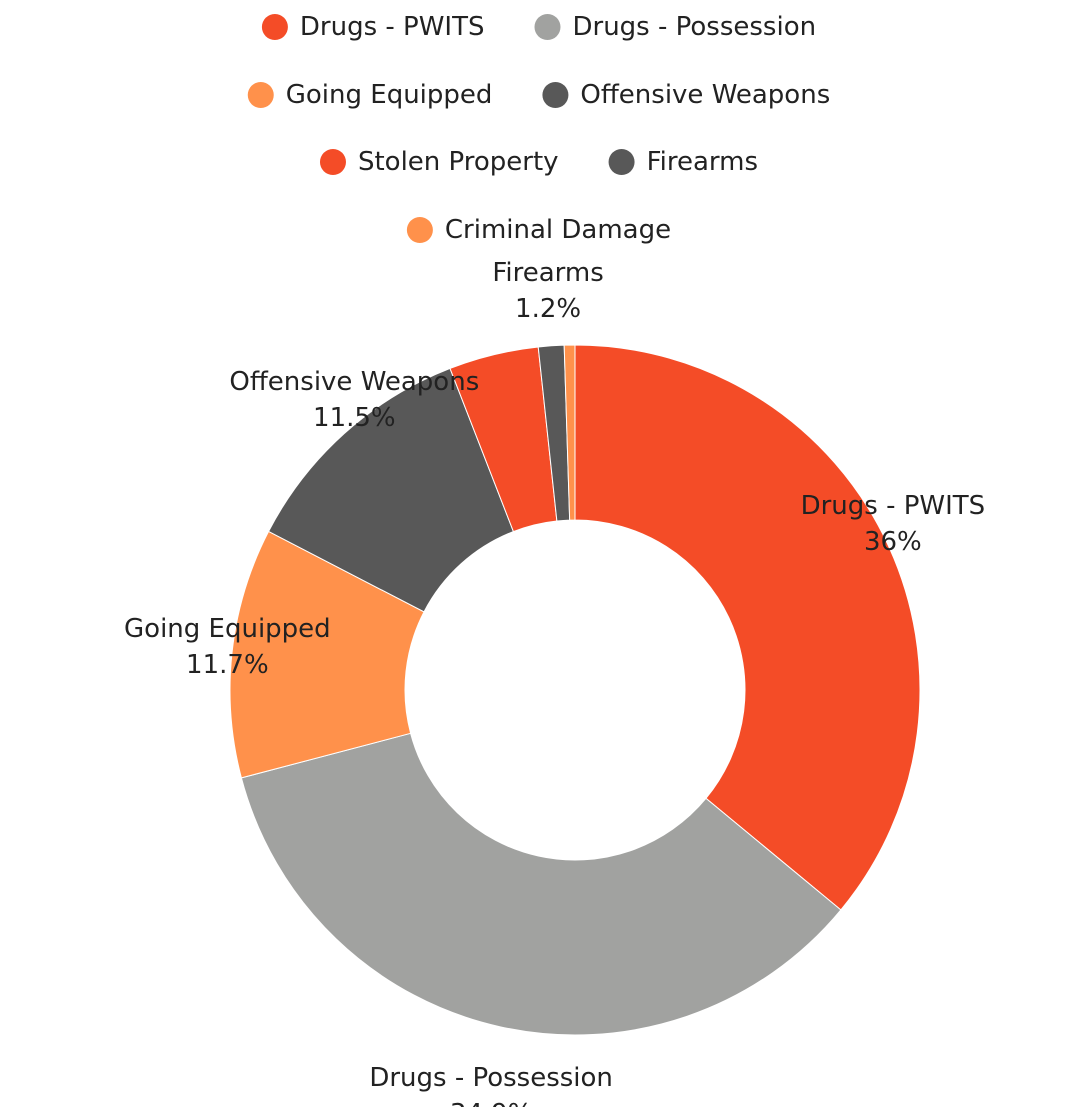 The image size is (1078, 1111). What do you see at coordinates (491, 1078) in the screenshot?
I see `slice-label-name: Drugs - Possession` at bounding box center [491, 1078].